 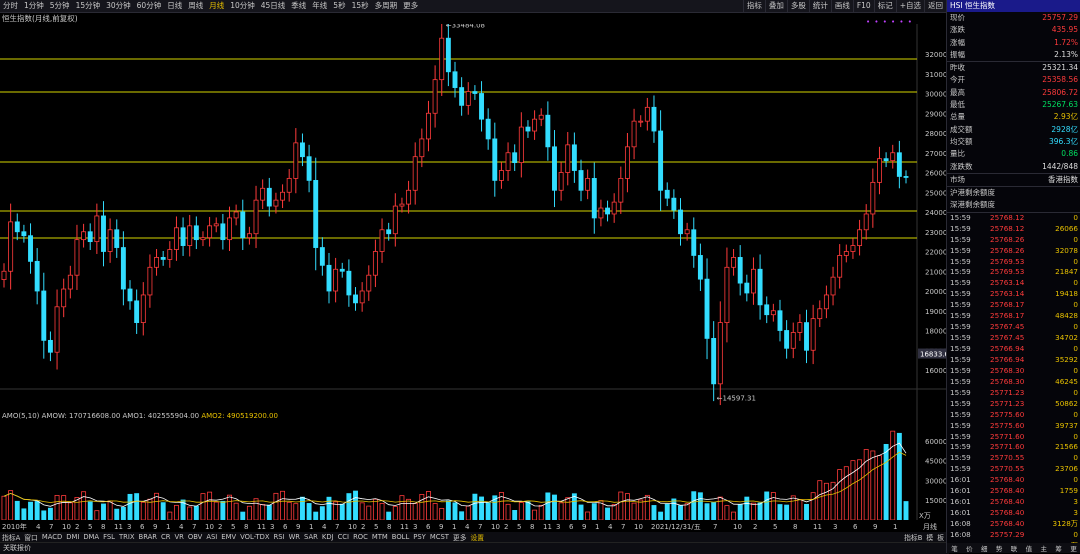 I want to click on timeframe-8: 月线, so click(x=217, y=5).